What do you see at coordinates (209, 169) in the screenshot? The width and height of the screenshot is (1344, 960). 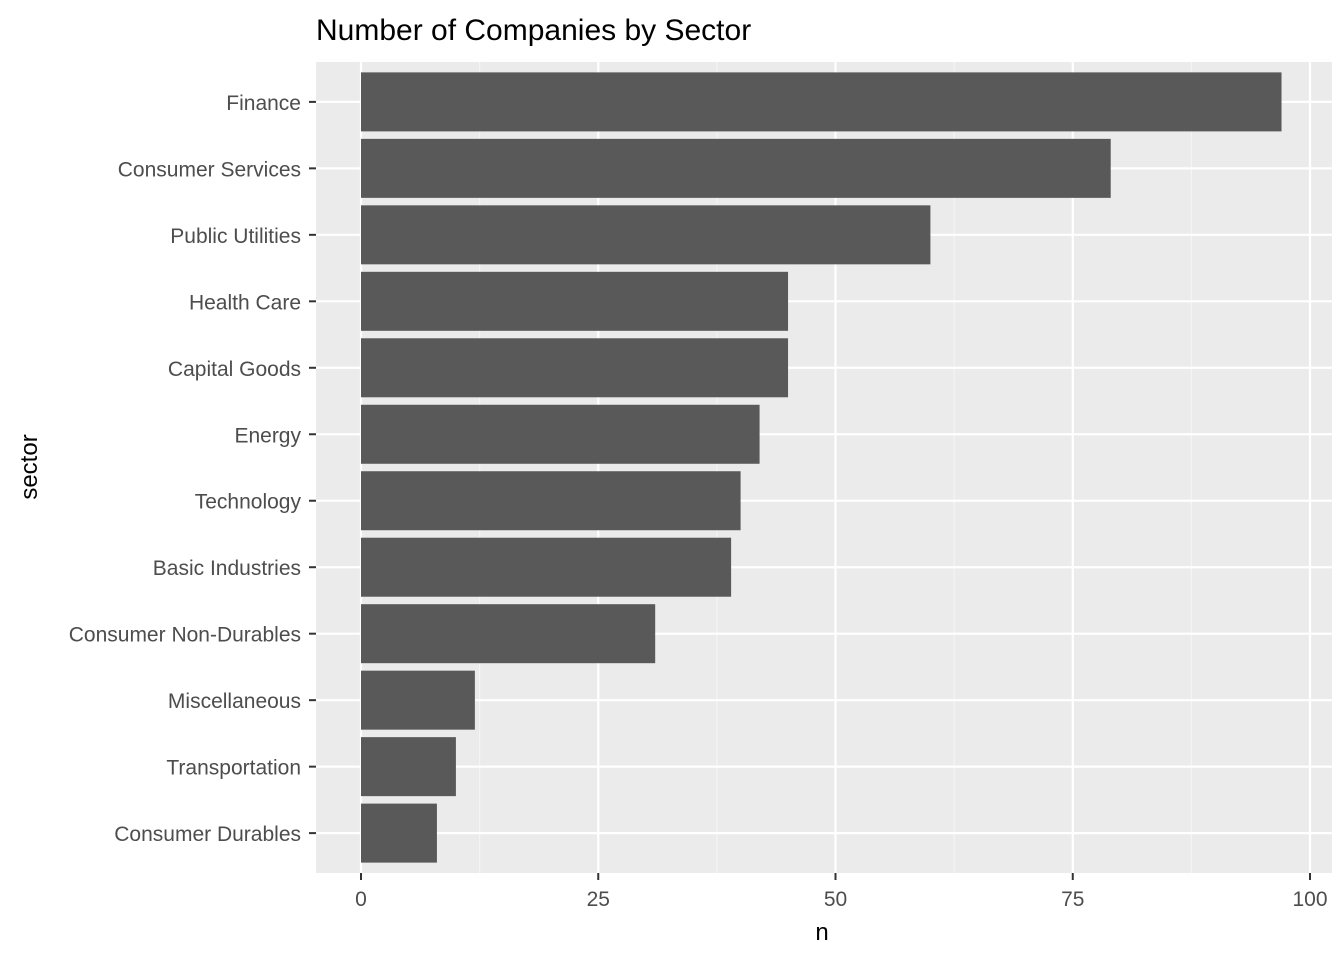 I see `y-tick-label: Consumer Services` at bounding box center [209, 169].